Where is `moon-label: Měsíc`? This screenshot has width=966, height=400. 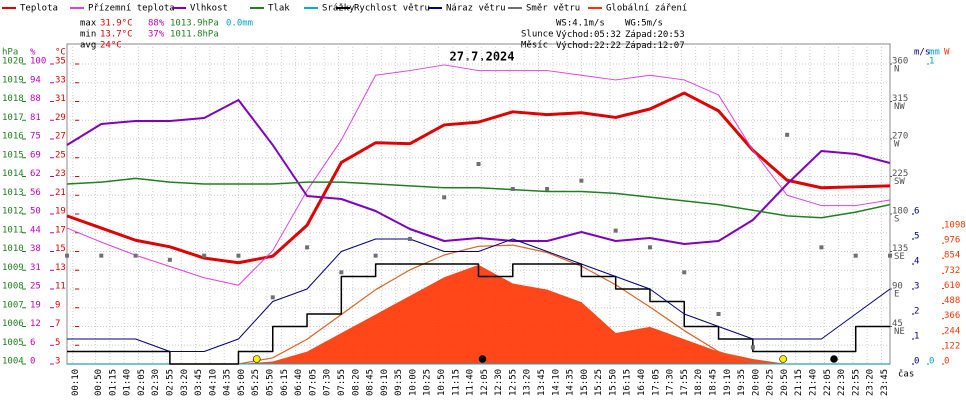
moon-label: Měsíc is located at coordinates (534, 46).